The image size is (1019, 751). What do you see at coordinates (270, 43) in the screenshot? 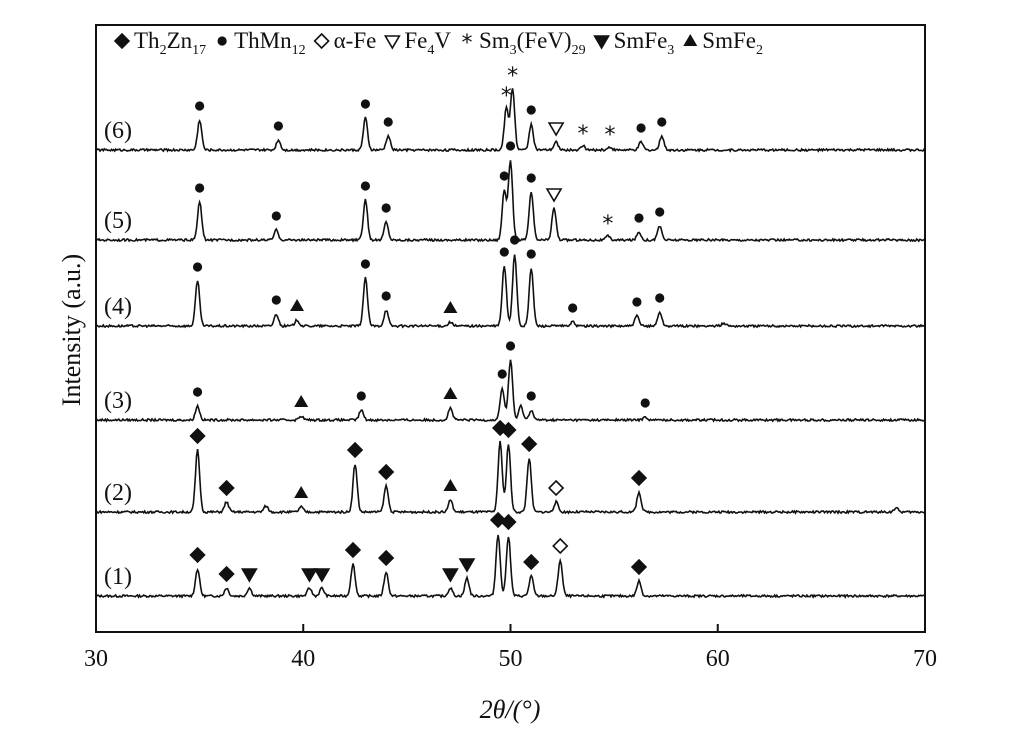
I see `legend-label: ThMn12​` at bounding box center [270, 43].